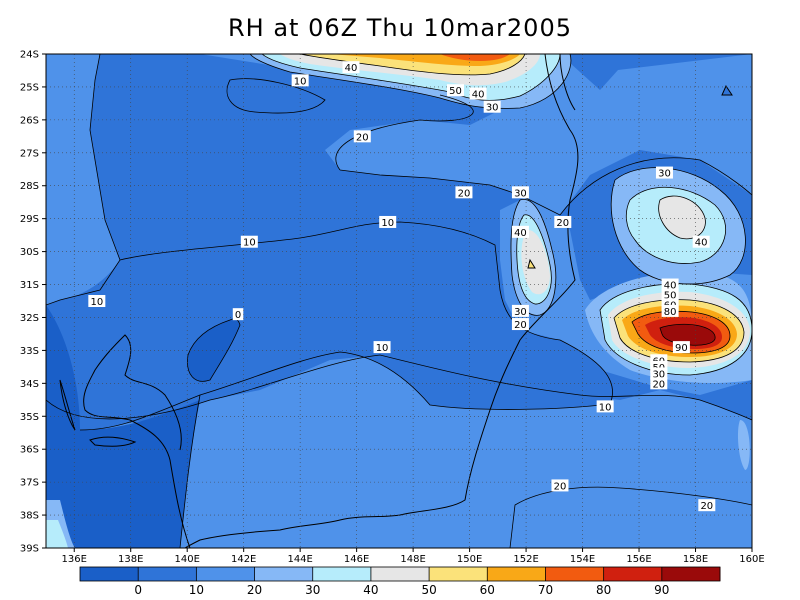 This screenshot has height=600, width=800. Describe the element at coordinates (74, 559) in the screenshot. I see `lon-tick-label: 136E` at that location.